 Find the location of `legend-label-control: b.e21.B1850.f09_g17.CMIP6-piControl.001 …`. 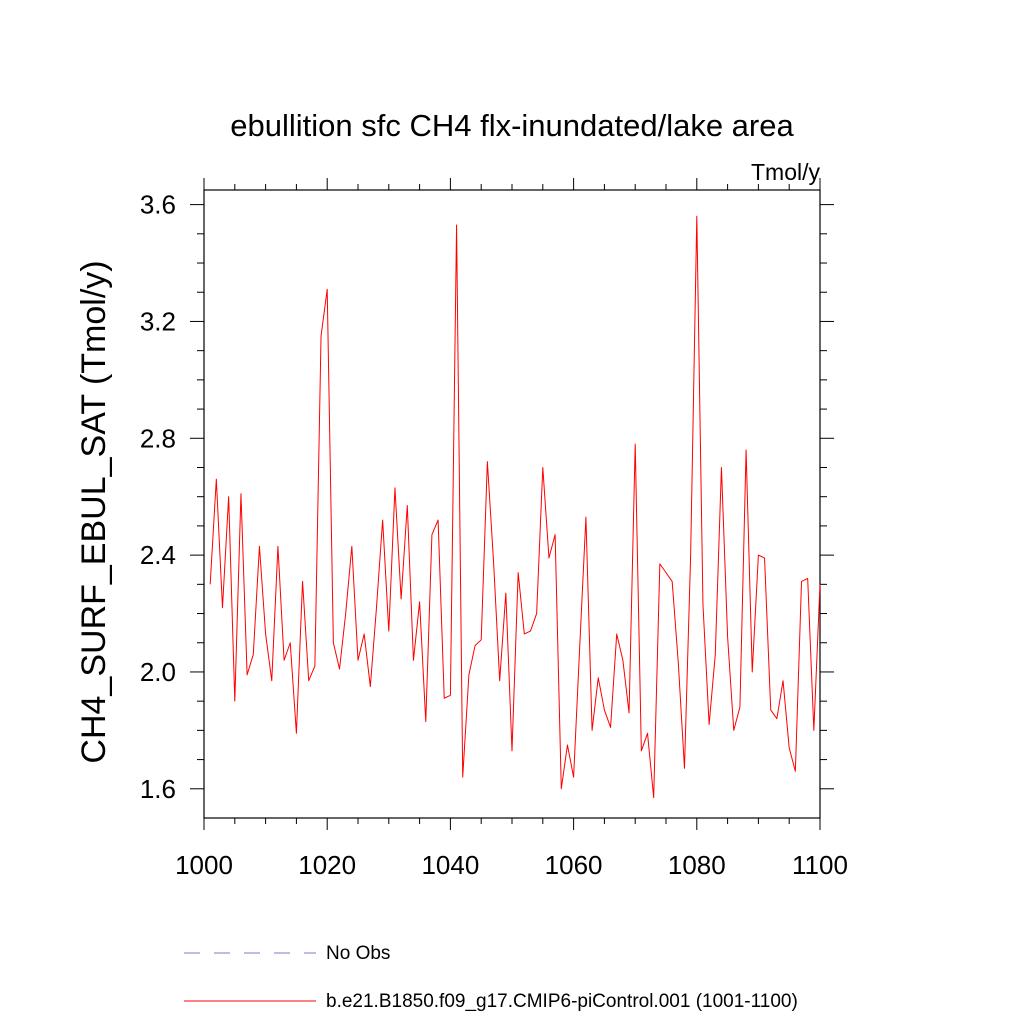

legend-label-control: b.e21.B1850.f09_g17.CMIP6-piControl.001 … is located at coordinates (562, 1001).